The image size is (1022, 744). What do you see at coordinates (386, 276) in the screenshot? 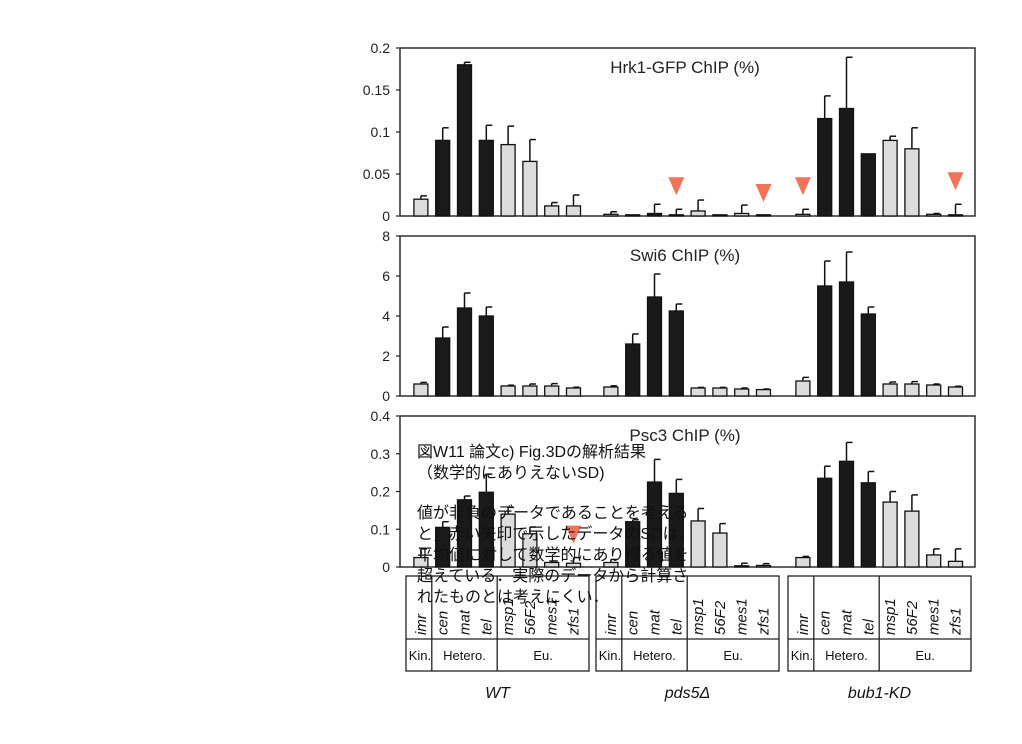
I see `y-tick-label: 6` at bounding box center [386, 276].